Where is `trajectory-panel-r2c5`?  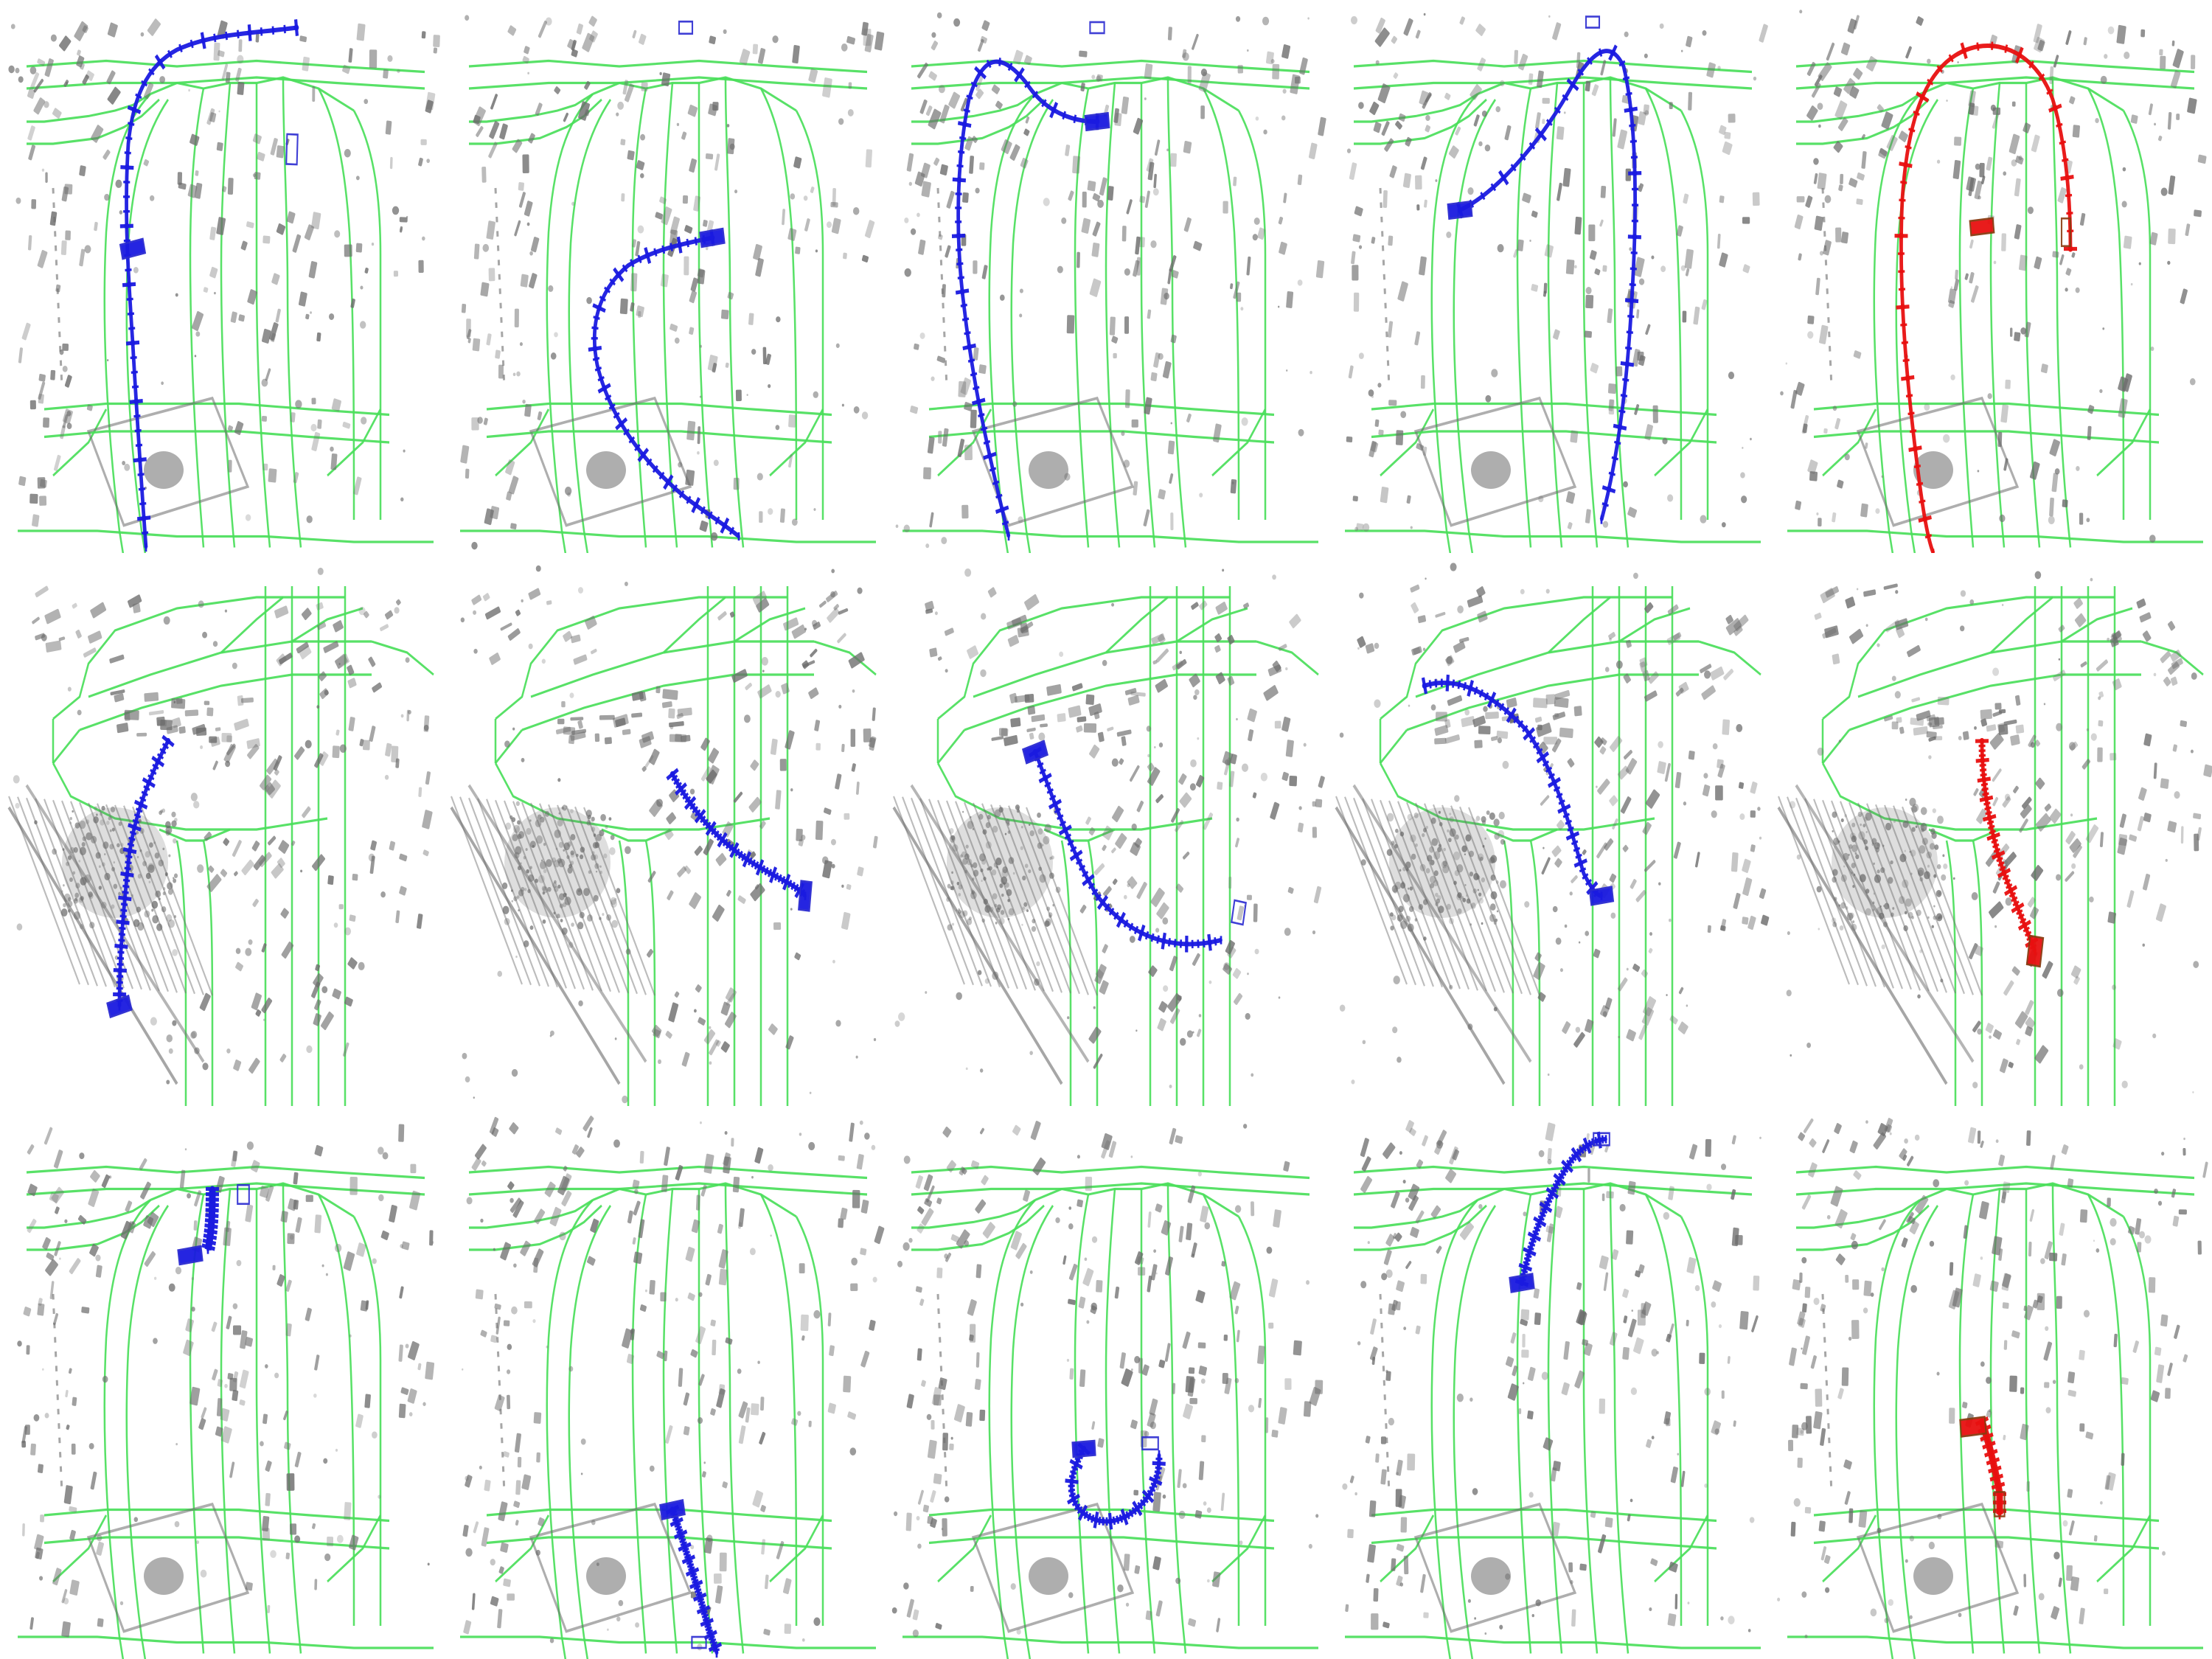 trajectory-panel-r2c5 is located at coordinates (1991, 829).